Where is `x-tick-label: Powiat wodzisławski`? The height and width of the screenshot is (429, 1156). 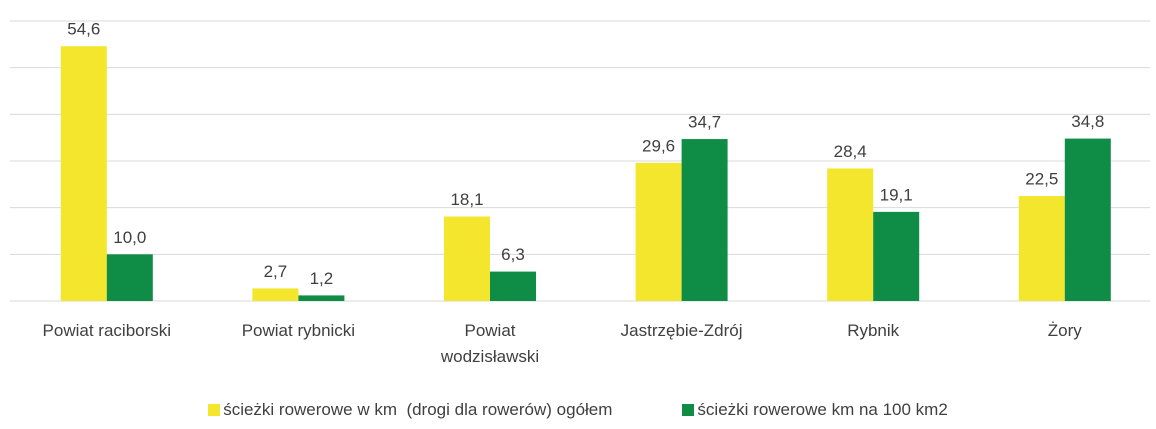
x-tick-label: Powiat wodzisławski is located at coordinates (490, 343).